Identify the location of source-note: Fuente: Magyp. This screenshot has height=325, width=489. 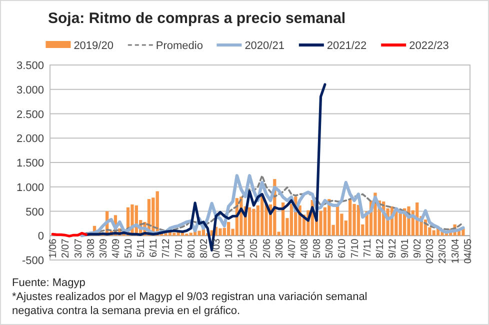
(49, 283).